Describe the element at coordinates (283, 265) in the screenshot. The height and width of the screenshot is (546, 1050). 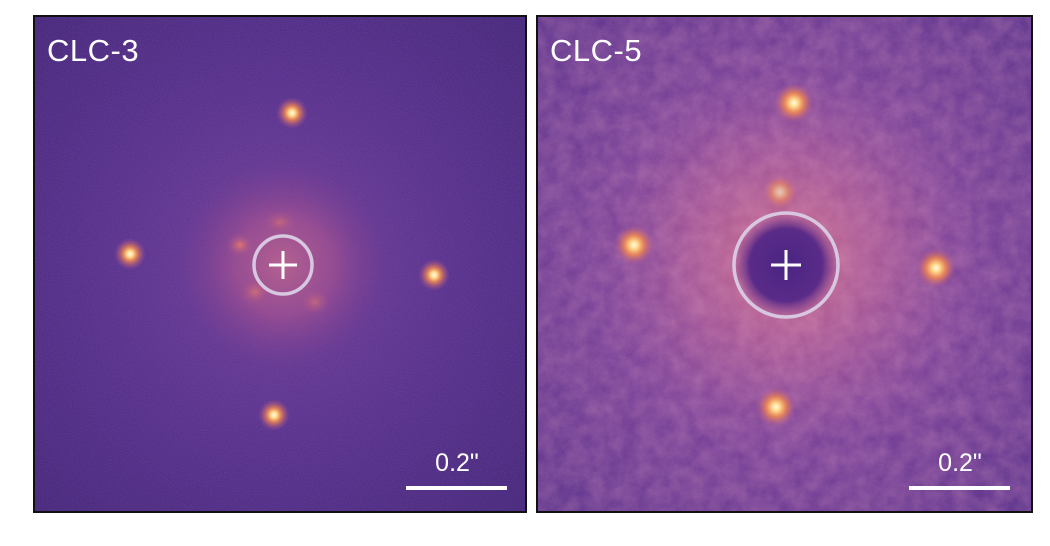
I see `clc3-mask-circle` at that location.